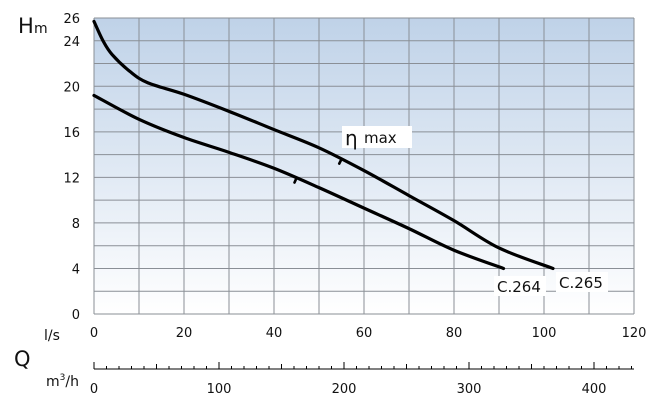  What do you see at coordinates (71, 178) in the screenshot?
I see `y-tick-label: 12` at bounding box center [71, 178].